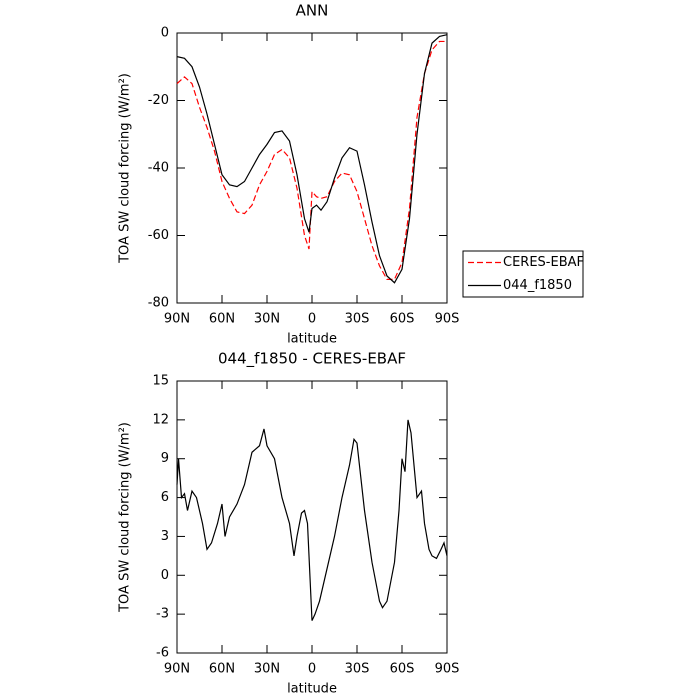 The width and height of the screenshot is (700, 700). Describe the element at coordinates (537, 285) in the screenshot. I see `legend-label: 044_f1850` at that location.